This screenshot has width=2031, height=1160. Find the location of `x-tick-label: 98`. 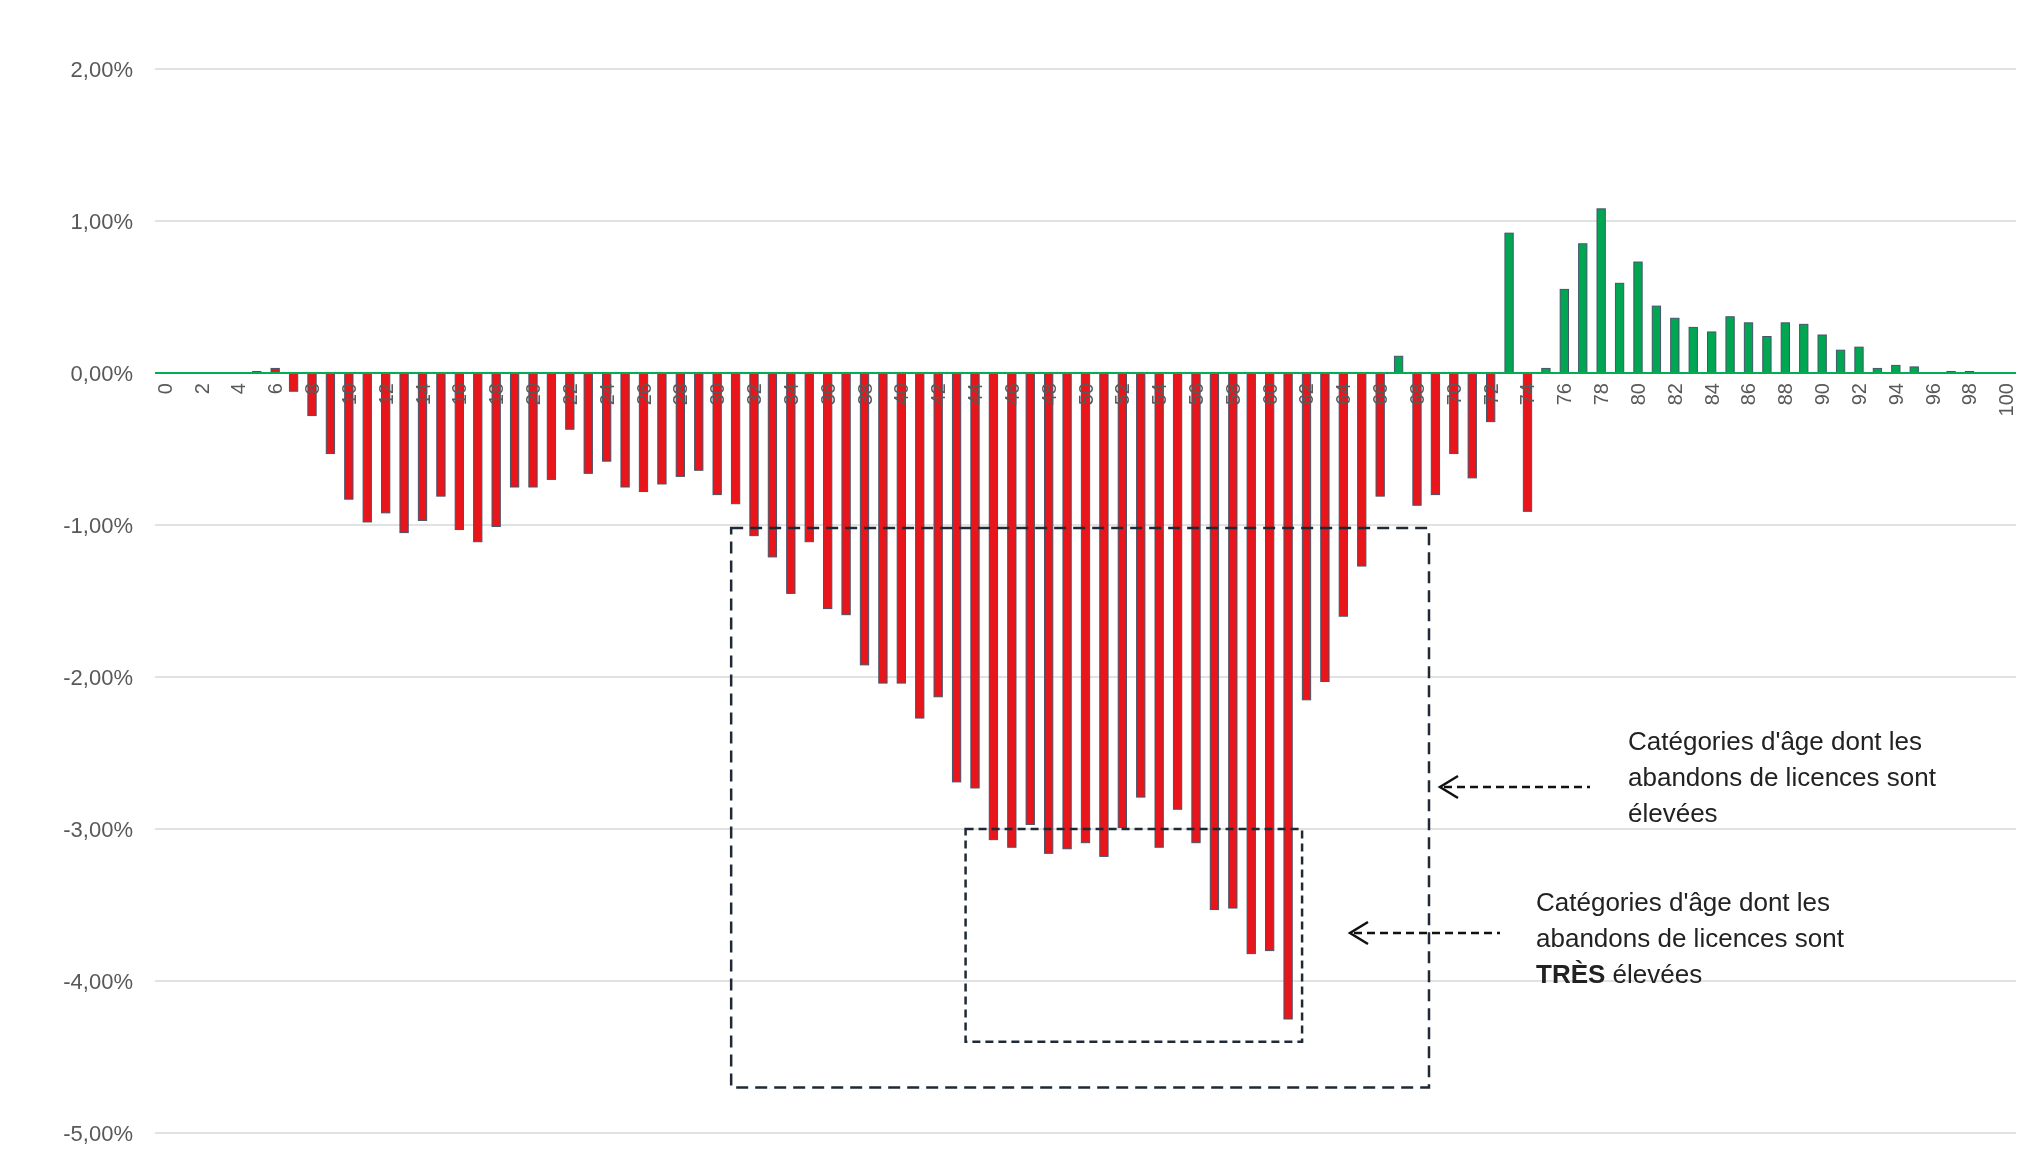

x-tick-label: 98 is located at coordinates (1969, 394).